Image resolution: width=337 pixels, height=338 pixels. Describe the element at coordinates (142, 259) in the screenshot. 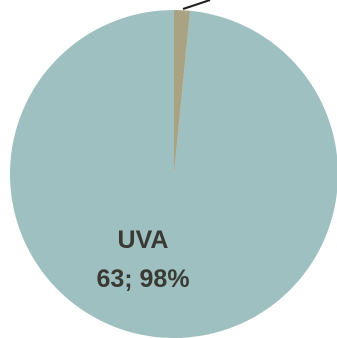

I see `pie-data-labels: UVA 63; 98%` at that location.